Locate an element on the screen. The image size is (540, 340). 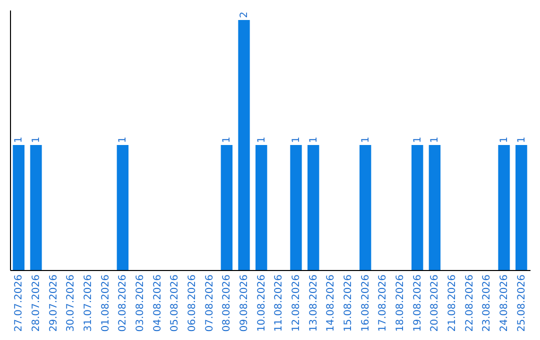
x-tick-label: 08.08.2026 is located at coordinates (227, 303).